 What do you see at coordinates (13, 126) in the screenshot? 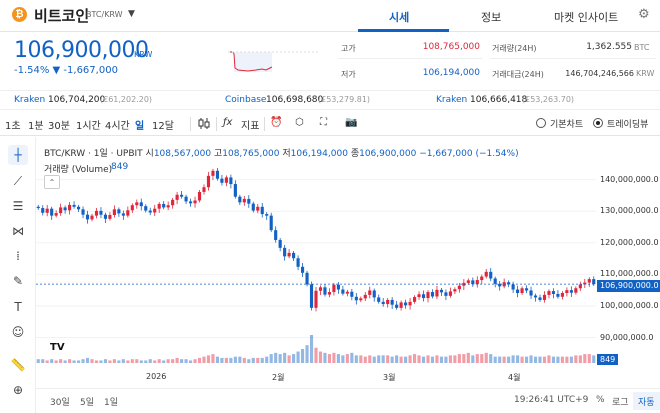
I see `interval-1s: 1초` at bounding box center [13, 126].